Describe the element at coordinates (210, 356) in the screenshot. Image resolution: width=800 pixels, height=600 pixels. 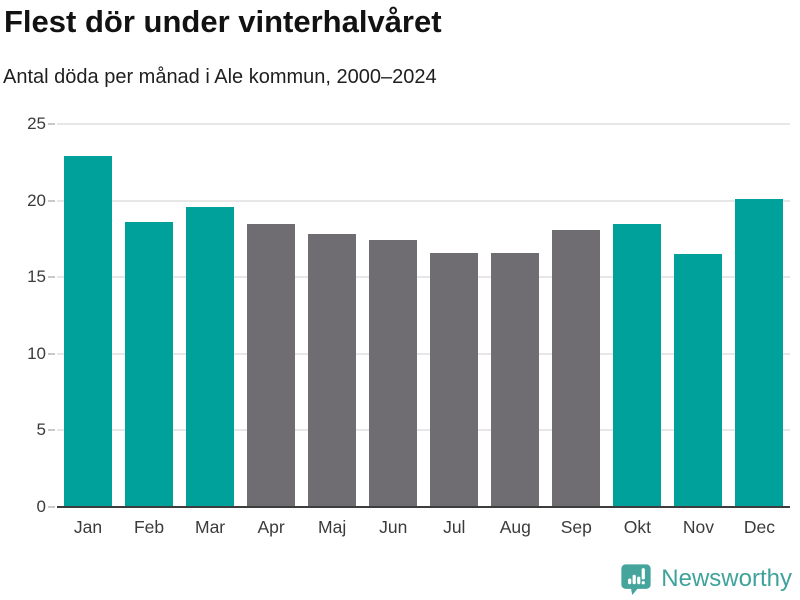
I see `bar-mar` at that location.